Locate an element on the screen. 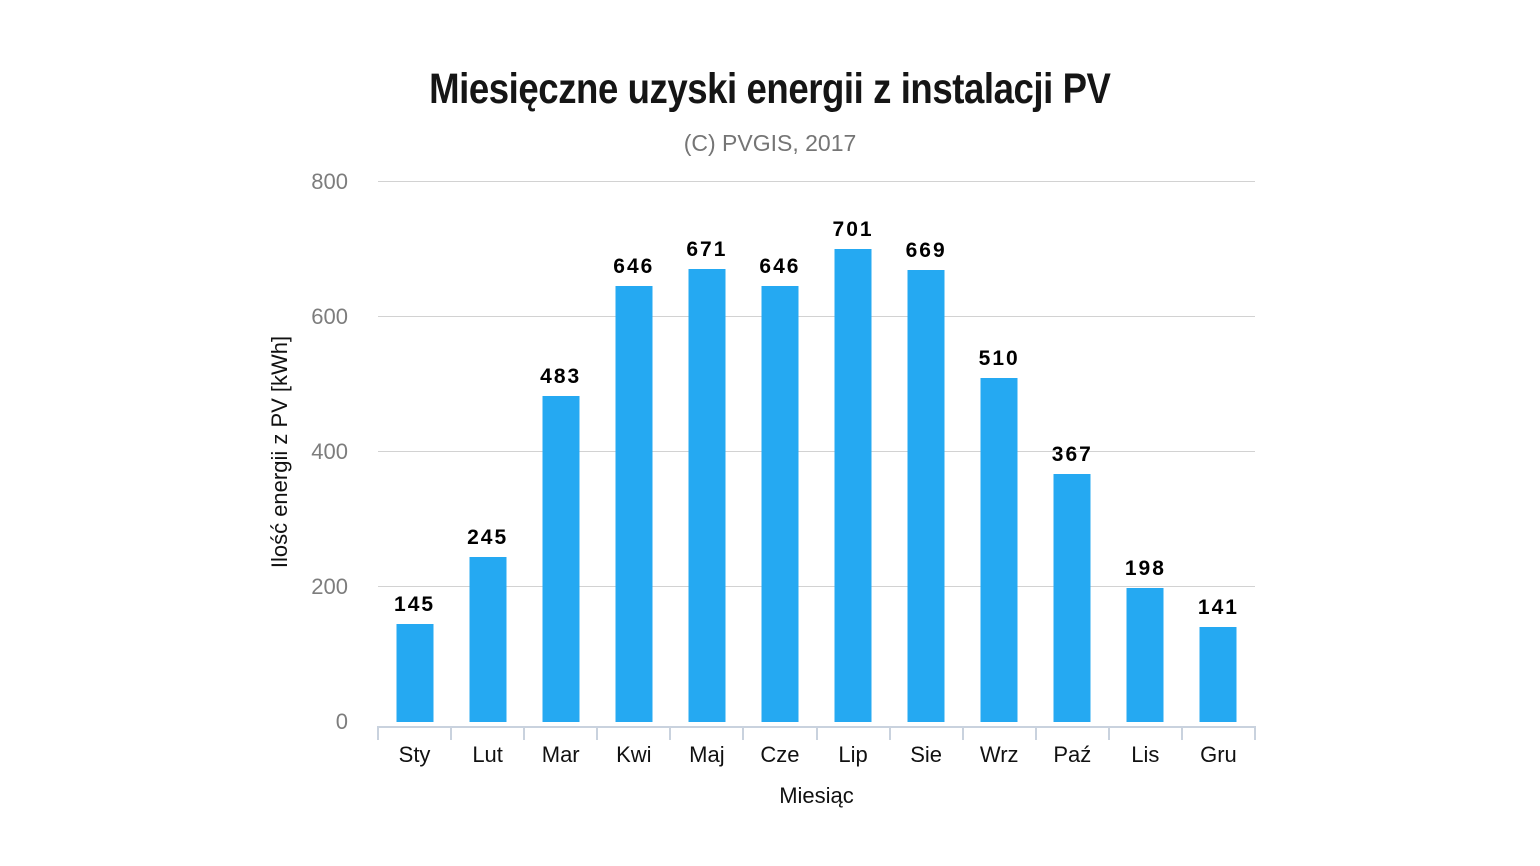  bar-slot: 669 is located at coordinates (926, 452).